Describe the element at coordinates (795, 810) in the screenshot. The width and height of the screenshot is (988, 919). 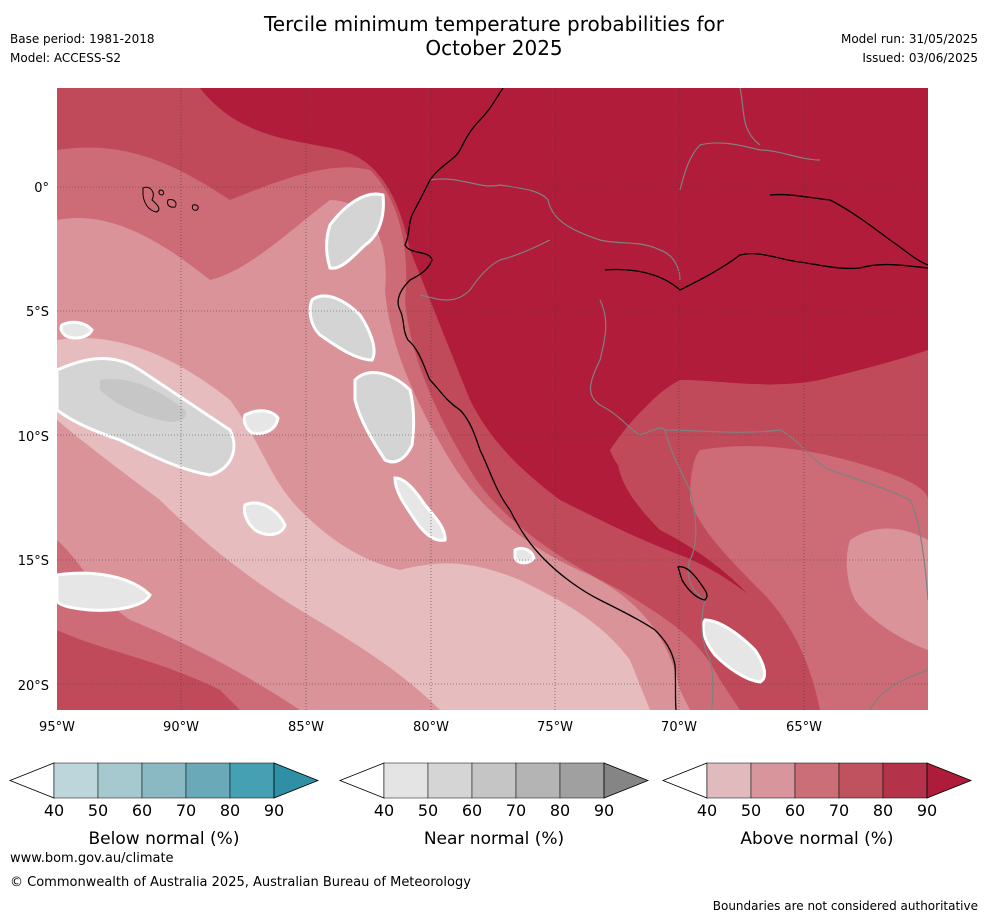
I see `colorbar-2-tick-2: 60` at that location.